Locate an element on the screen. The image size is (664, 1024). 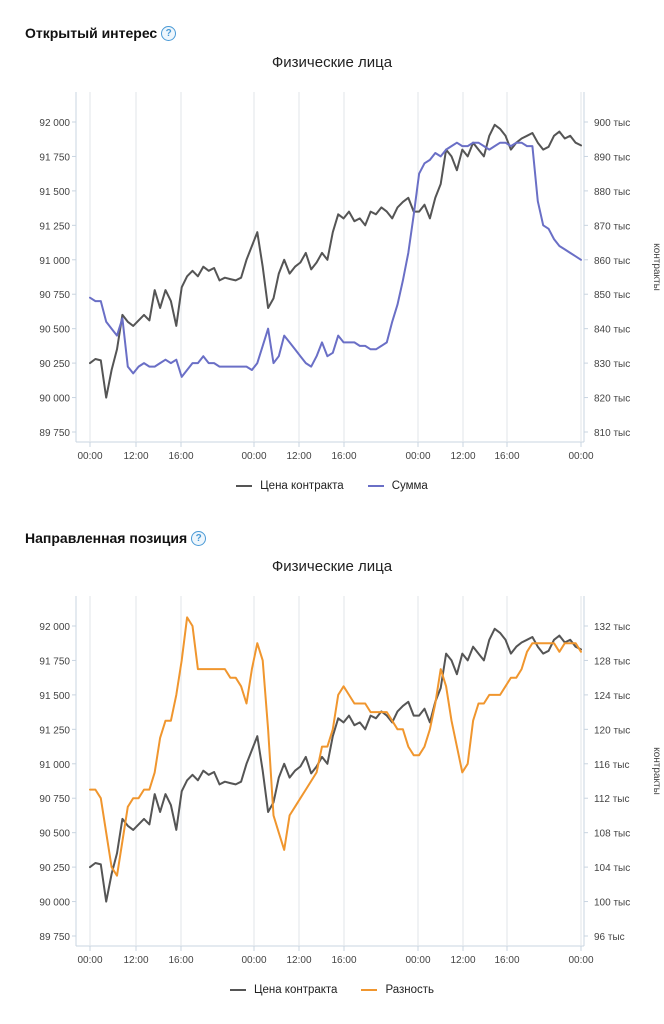
y-right-tick-label: 820 тыс is located at coordinates (612, 399).